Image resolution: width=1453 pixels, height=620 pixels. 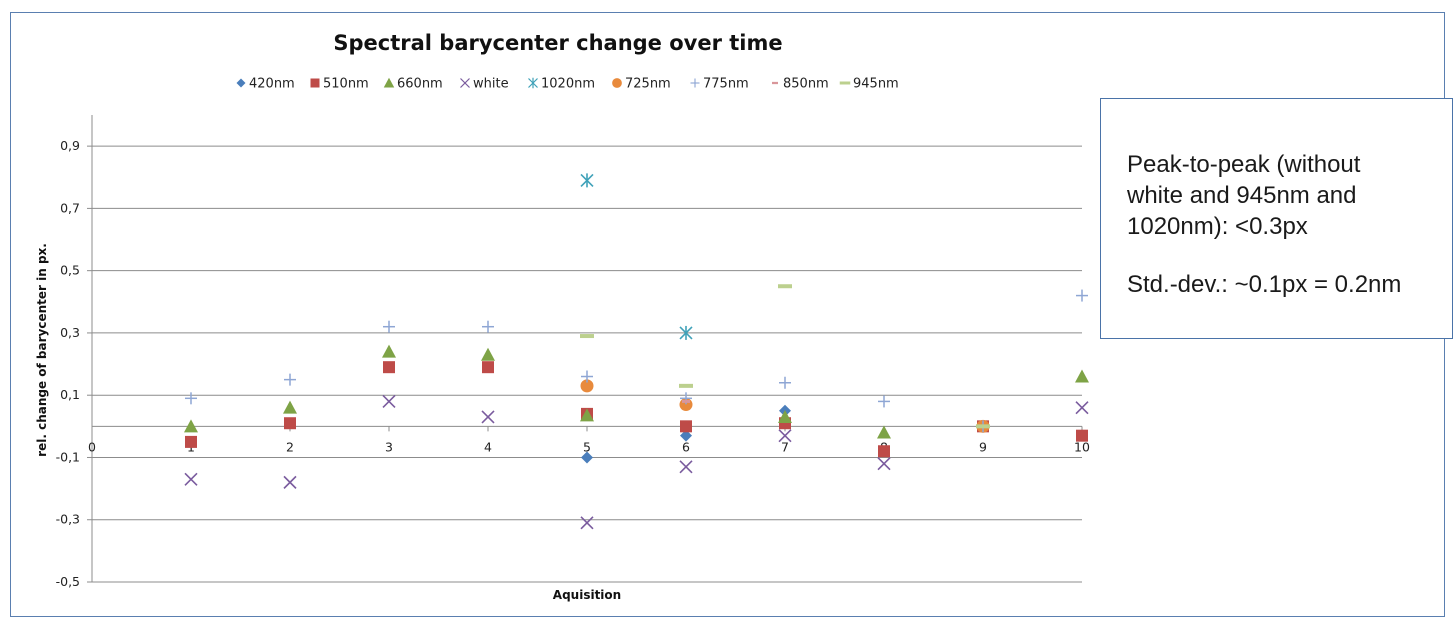 I want to click on x-tick-label: 4, so click(x=488, y=446).